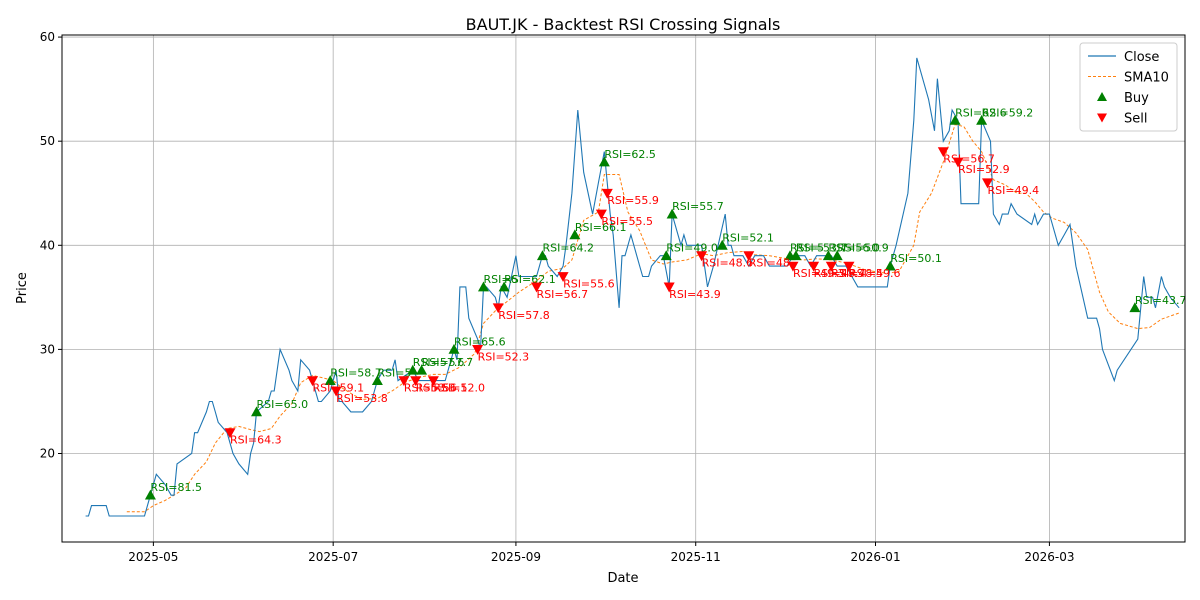 Image resolution: width=1200 pixels, height=600 pixels. What do you see at coordinates (630, 154) in the screenshot?
I see `buy-rsi-label: RSI=62.5` at bounding box center [630, 154].